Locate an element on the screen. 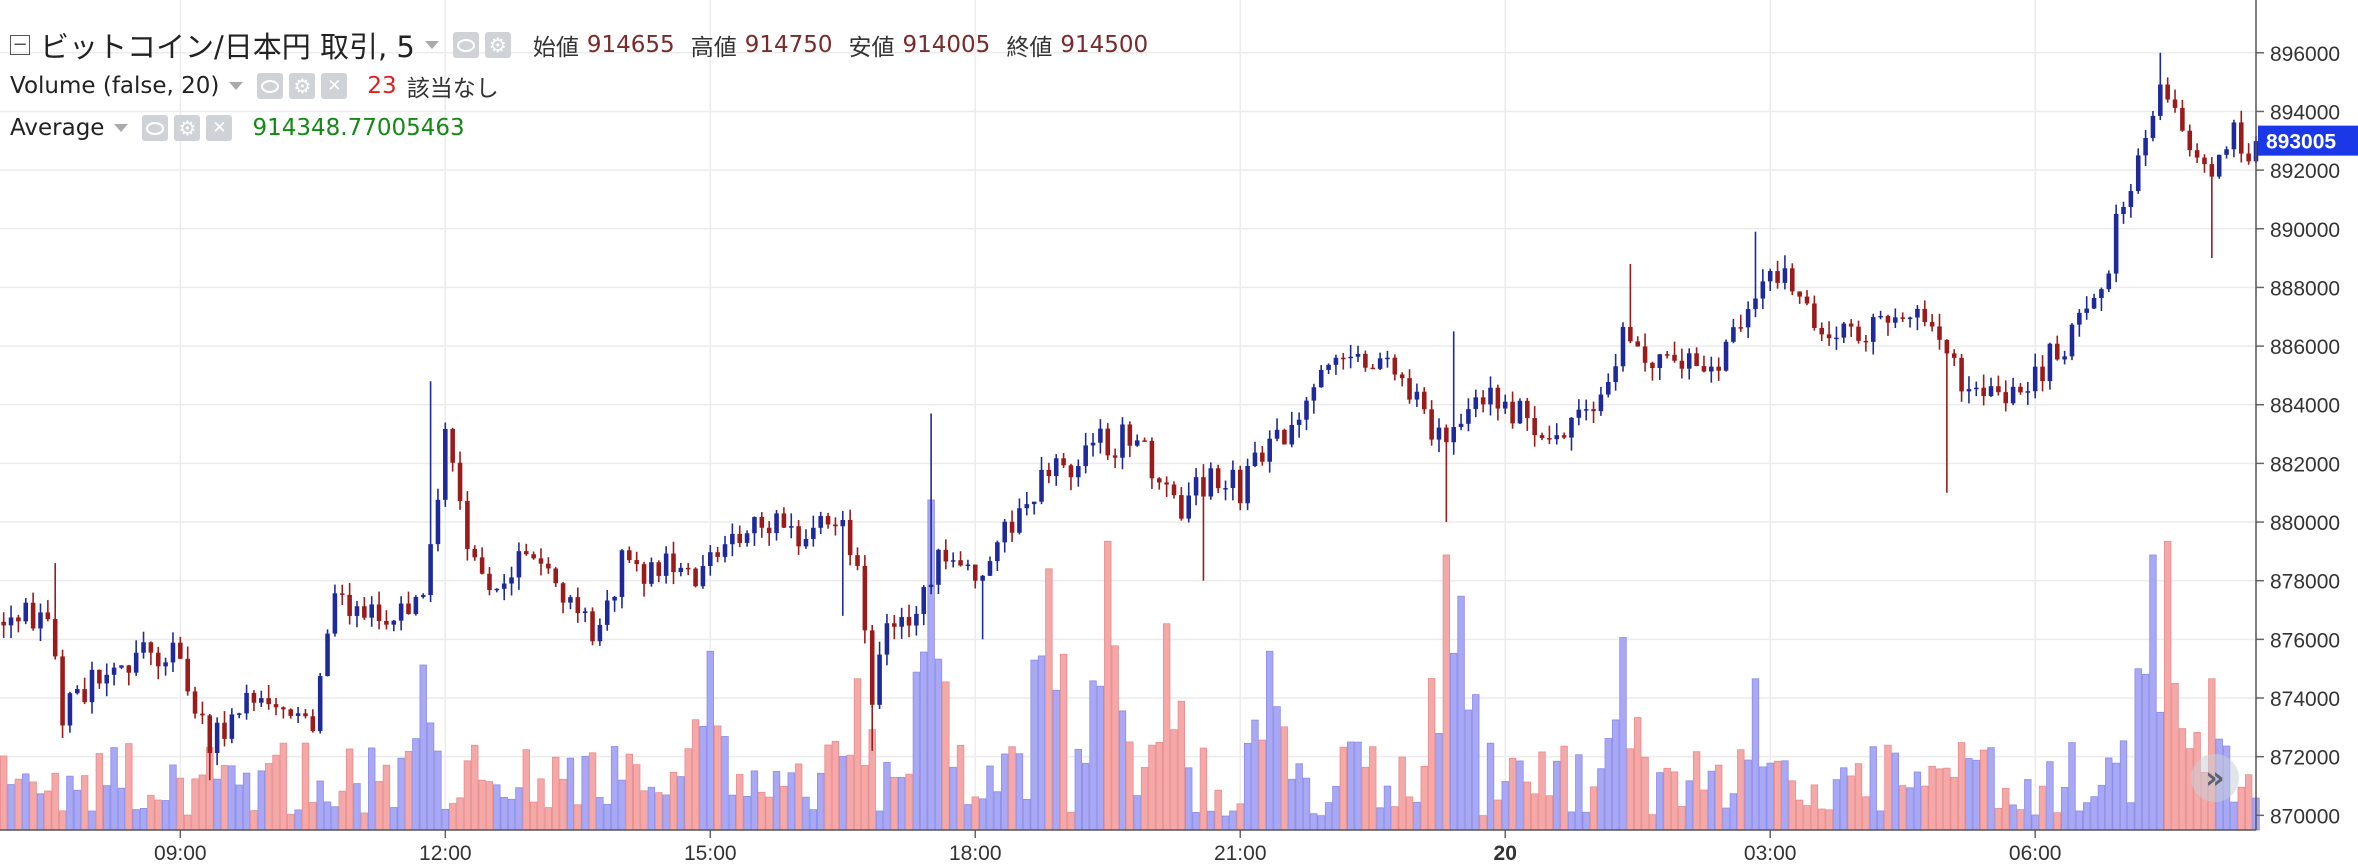 The image size is (2358, 866). symbol-title: ビットコイン/日本円 取引, 5 is located at coordinates (227, 47).